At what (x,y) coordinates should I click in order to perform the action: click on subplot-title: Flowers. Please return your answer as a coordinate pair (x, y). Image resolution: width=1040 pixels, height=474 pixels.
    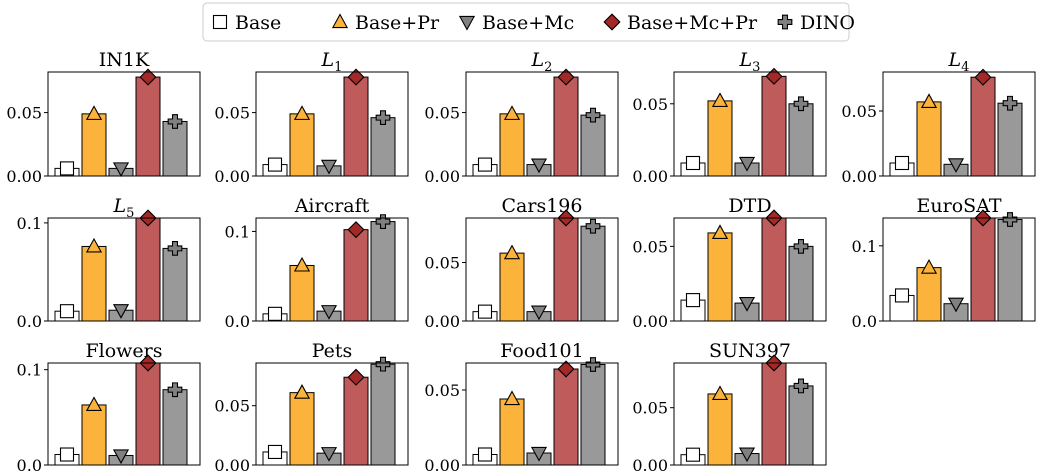
    Looking at the image, I should click on (123, 351).